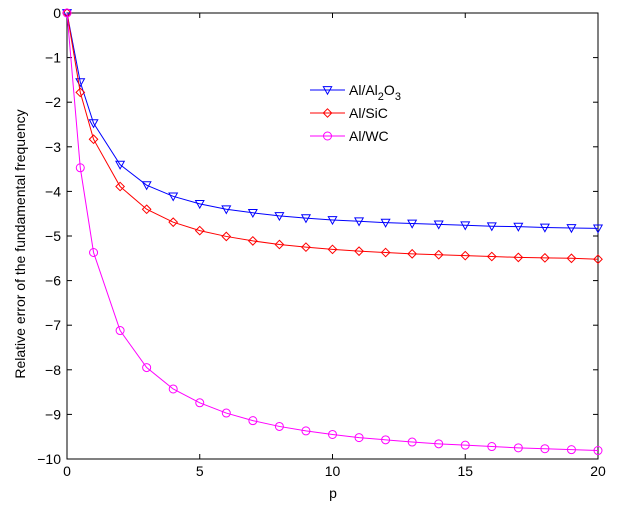 The height and width of the screenshot is (509, 620). I want to click on y-tick-label: −4, so click(53, 191).